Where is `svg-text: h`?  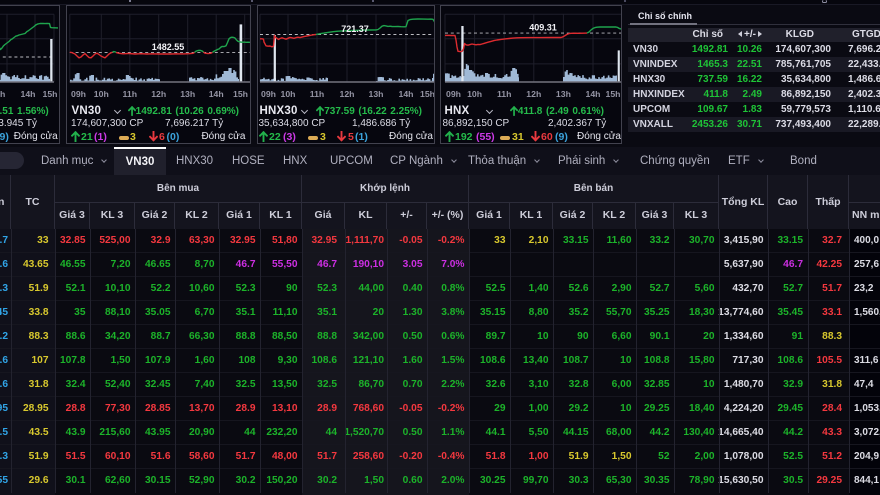
svg-text: h is located at coordinates (2, 94).